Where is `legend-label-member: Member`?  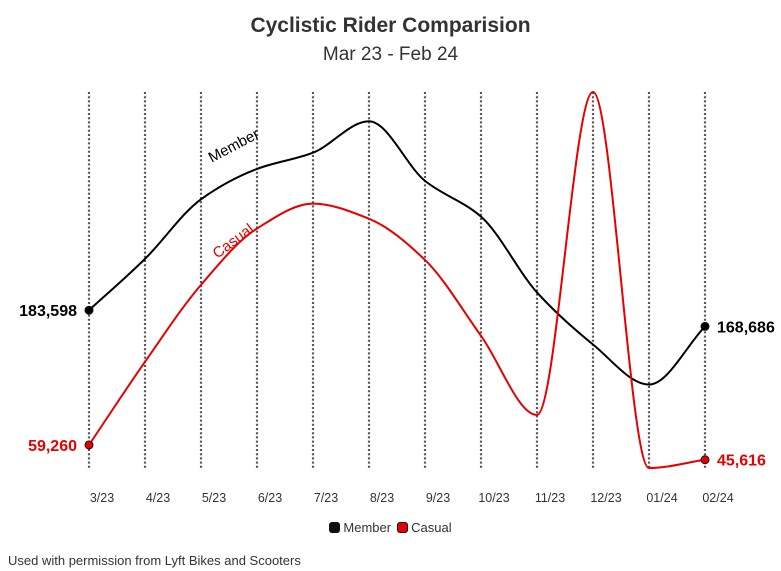 legend-label-member: Member is located at coordinates (367, 527).